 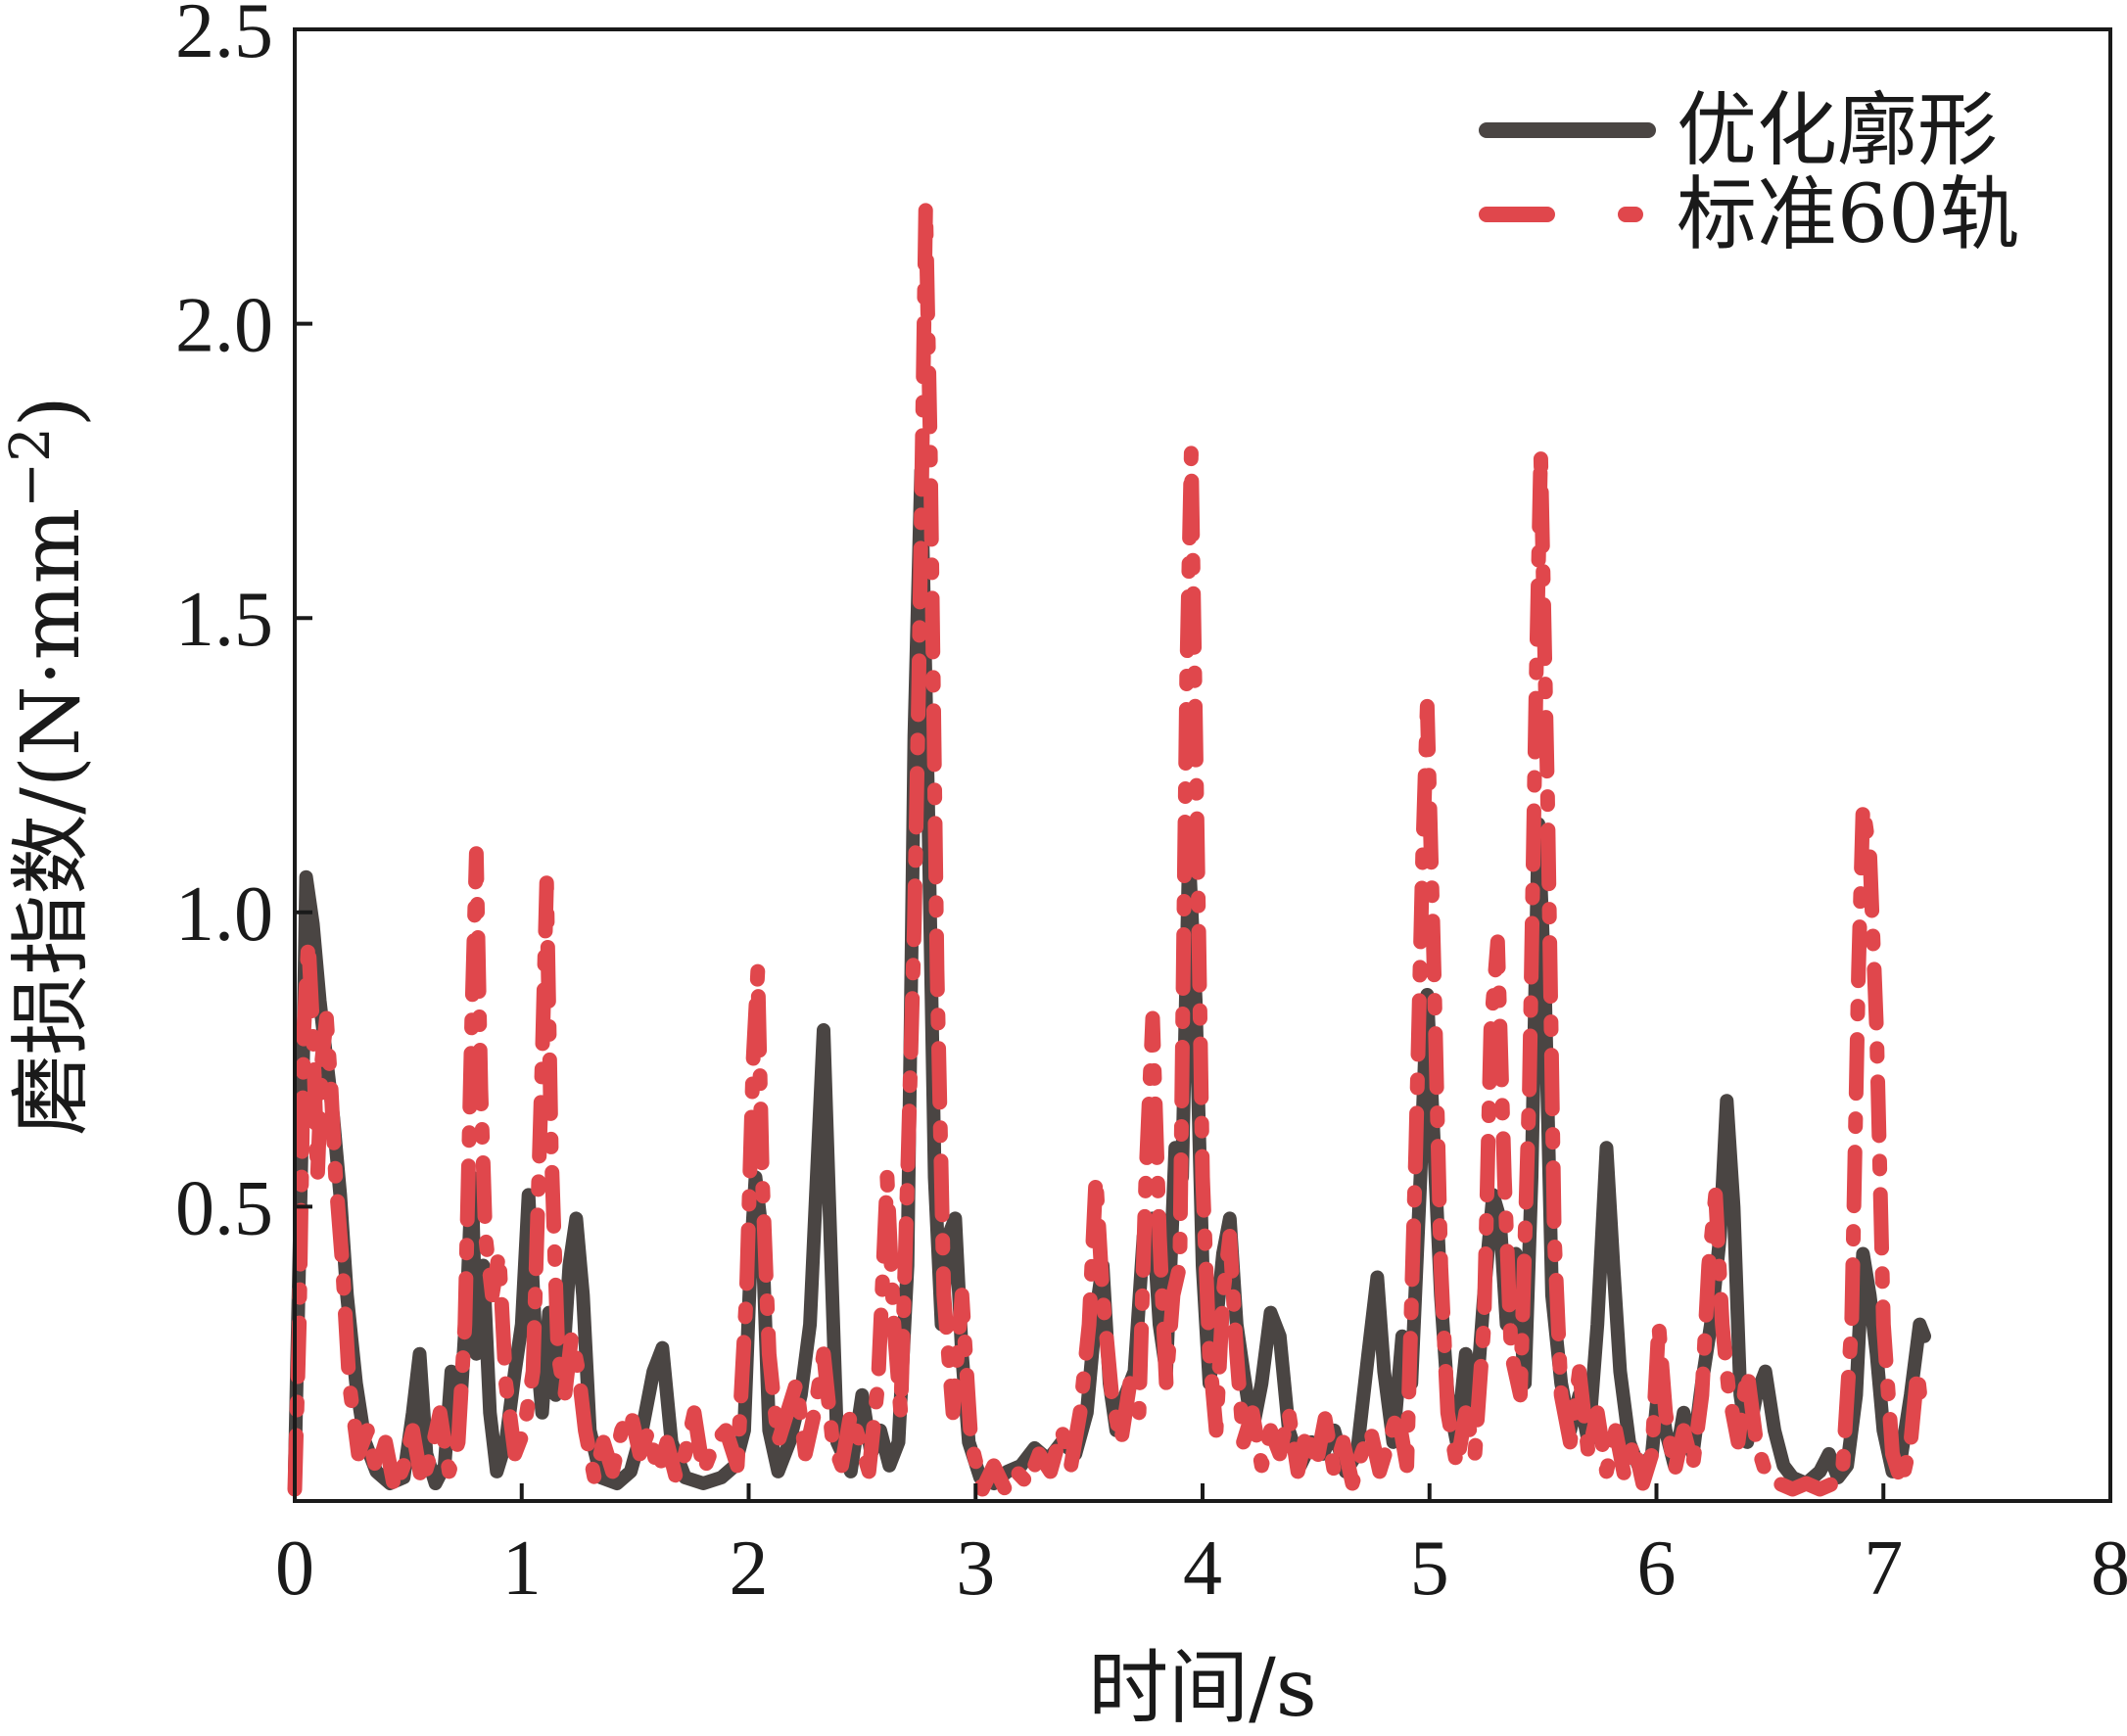 What do you see at coordinates (51, 411) in the screenshot?
I see `y-axis-title-close: )` at bounding box center [51, 411].